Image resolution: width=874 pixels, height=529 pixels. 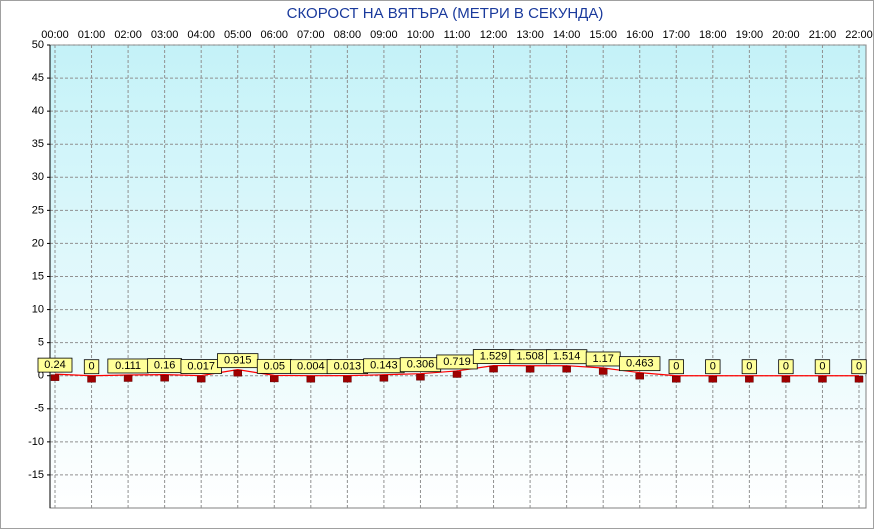 I want to click on x-tick-label: 11:00, so click(x=457, y=35).